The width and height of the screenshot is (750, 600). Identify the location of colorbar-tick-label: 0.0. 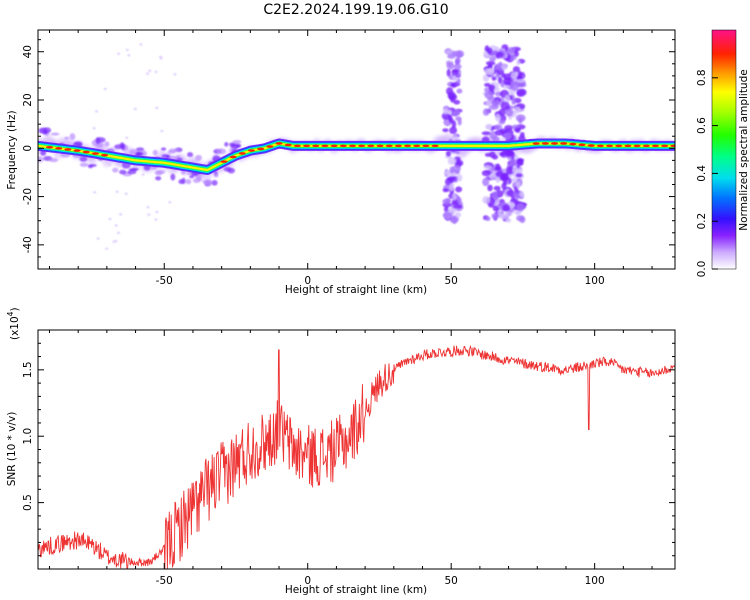
(702, 269).